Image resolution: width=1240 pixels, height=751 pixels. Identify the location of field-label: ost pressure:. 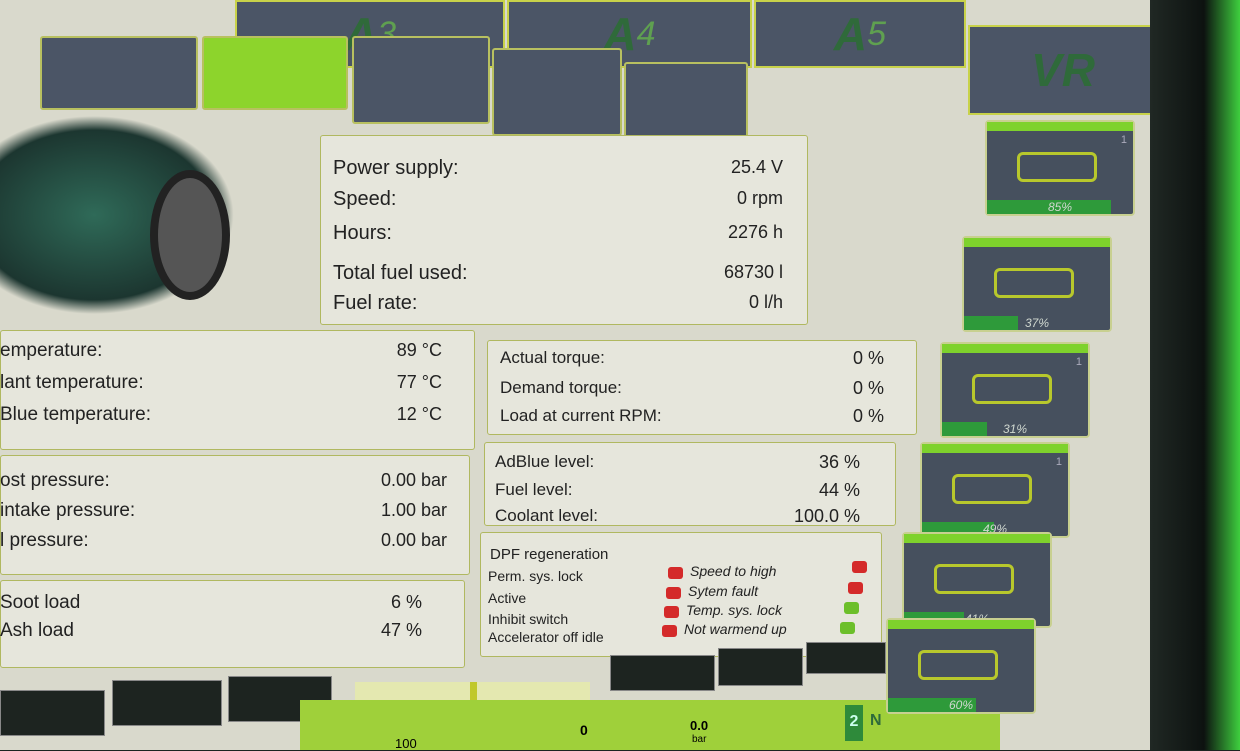
(55, 480).